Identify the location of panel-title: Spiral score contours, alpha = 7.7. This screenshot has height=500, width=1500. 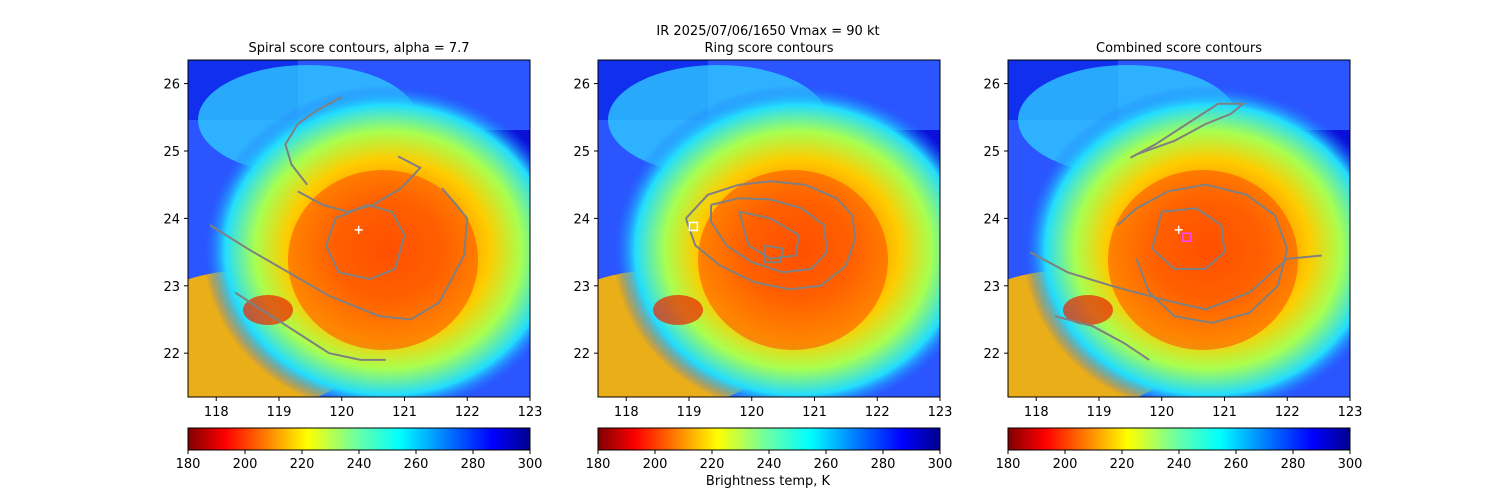
(358, 48).